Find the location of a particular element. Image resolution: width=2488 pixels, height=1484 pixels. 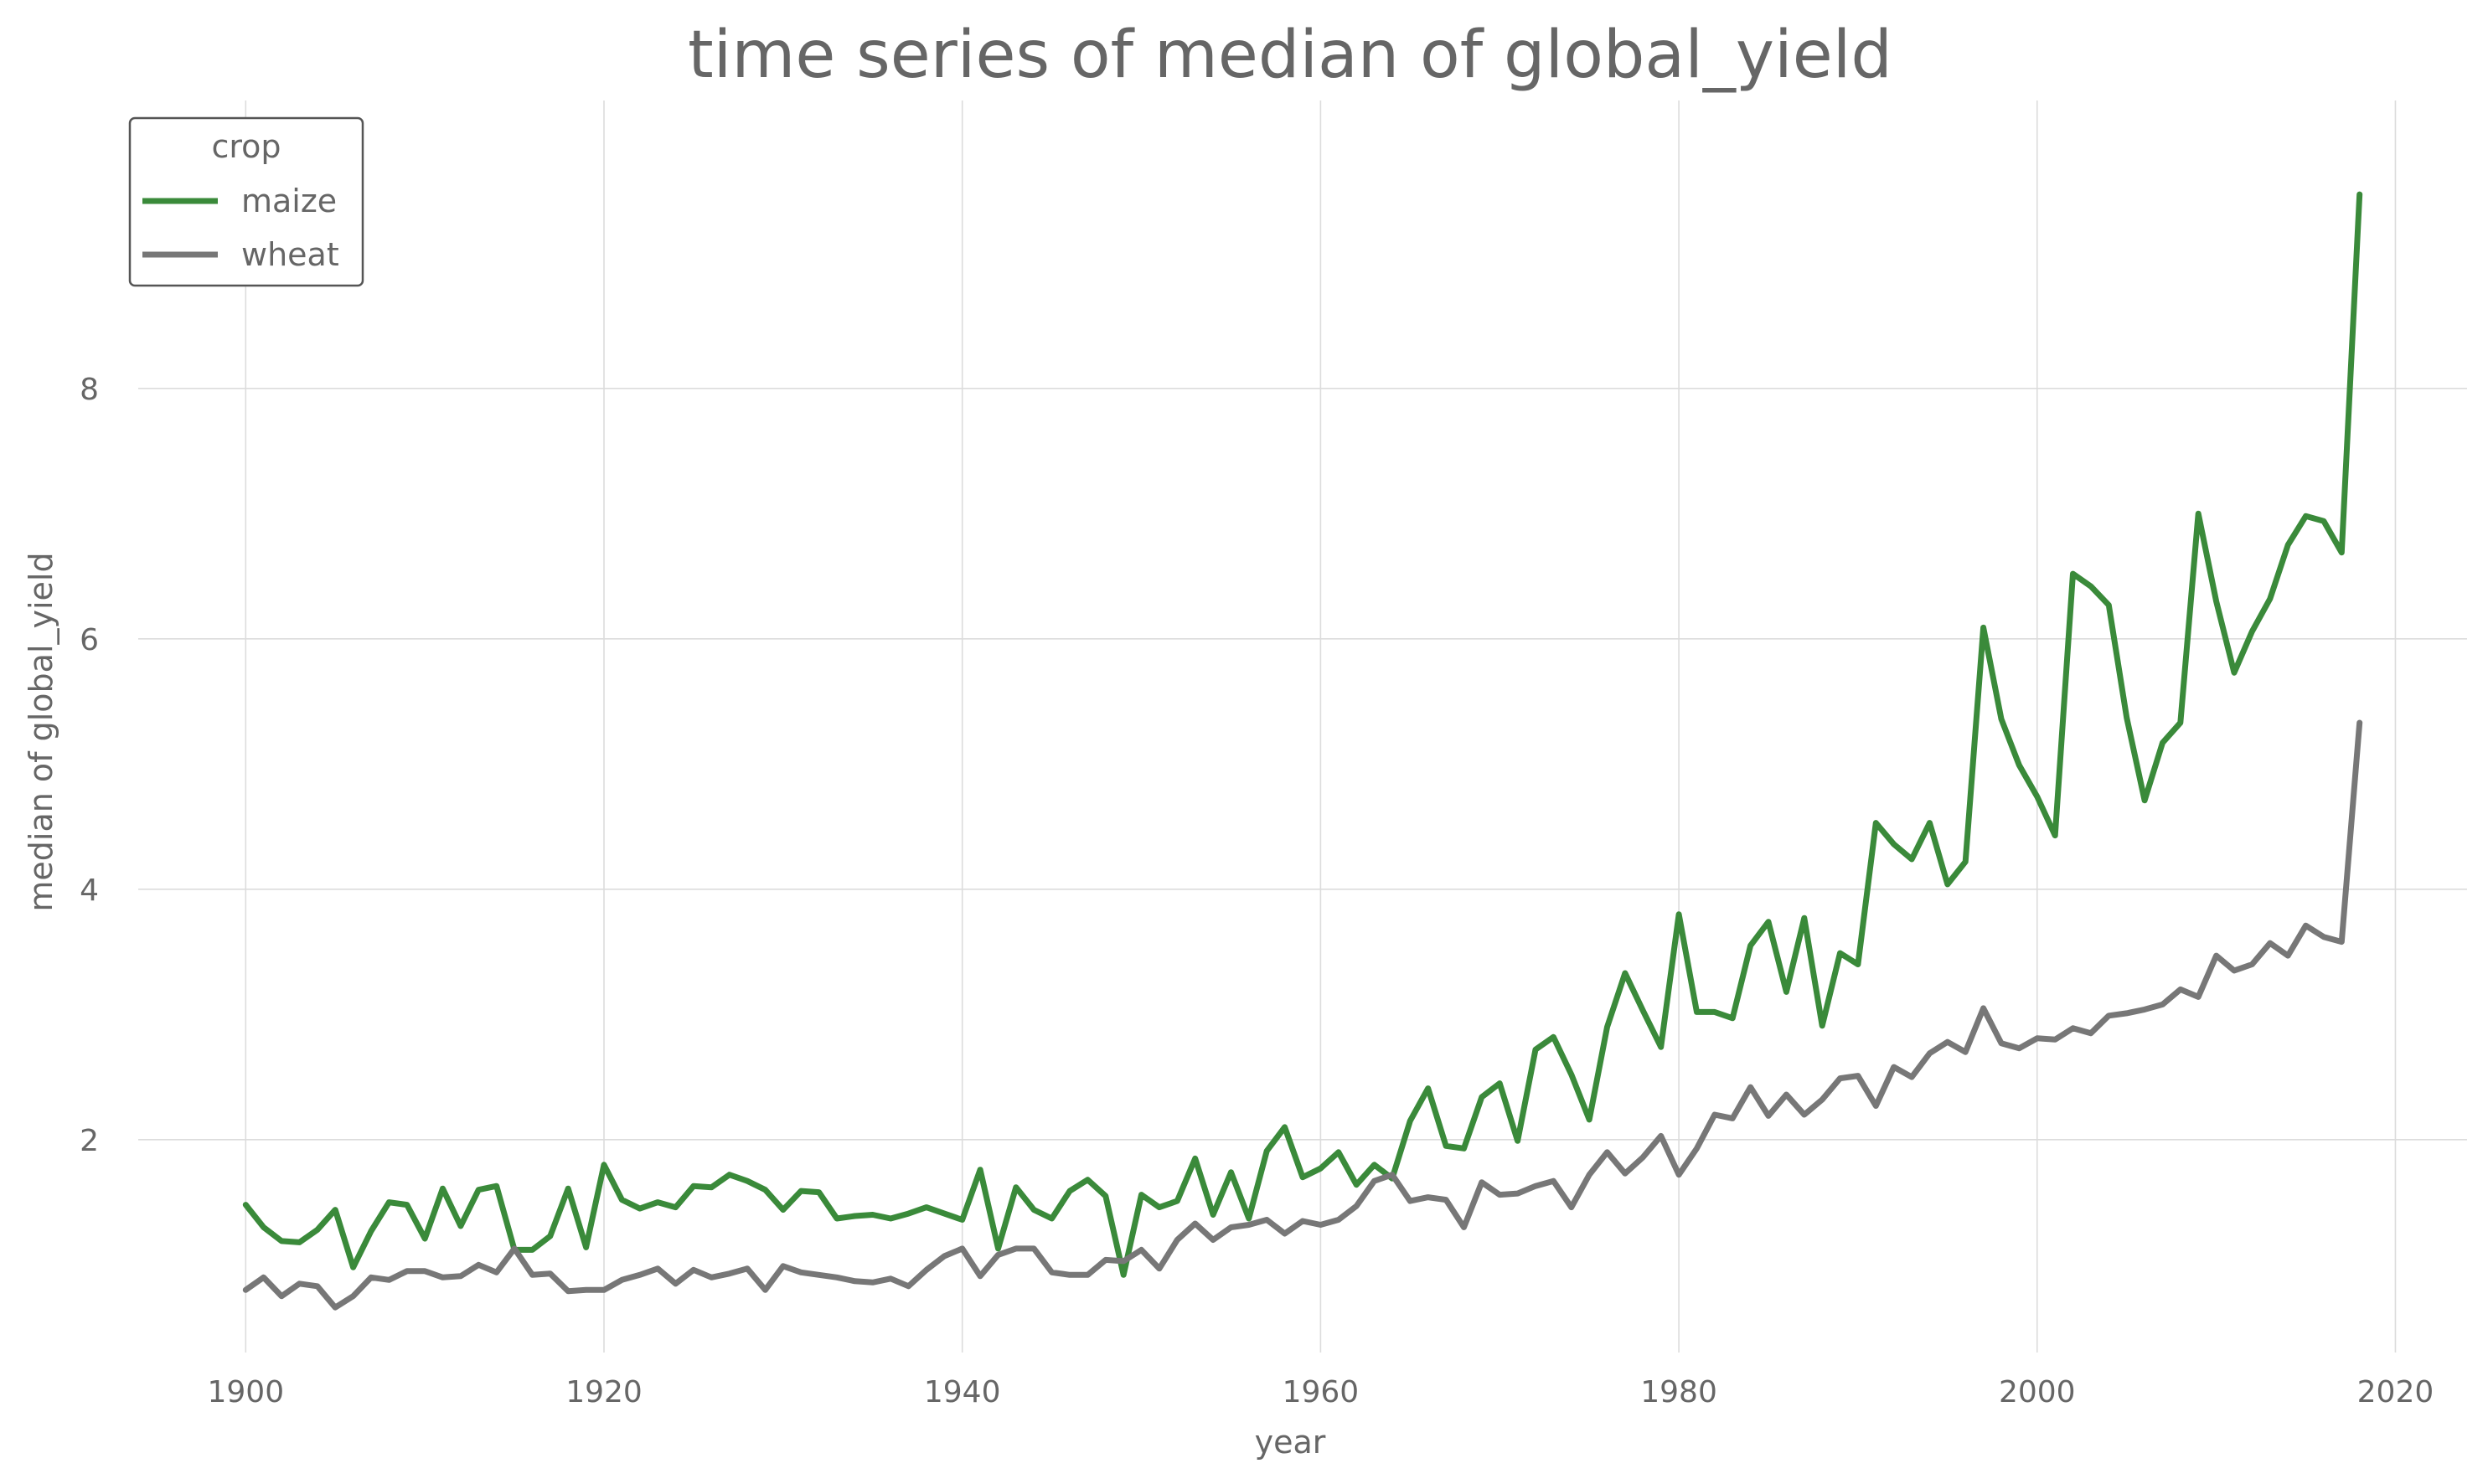

x-tick-label: 1960 is located at coordinates (1321, 1392).